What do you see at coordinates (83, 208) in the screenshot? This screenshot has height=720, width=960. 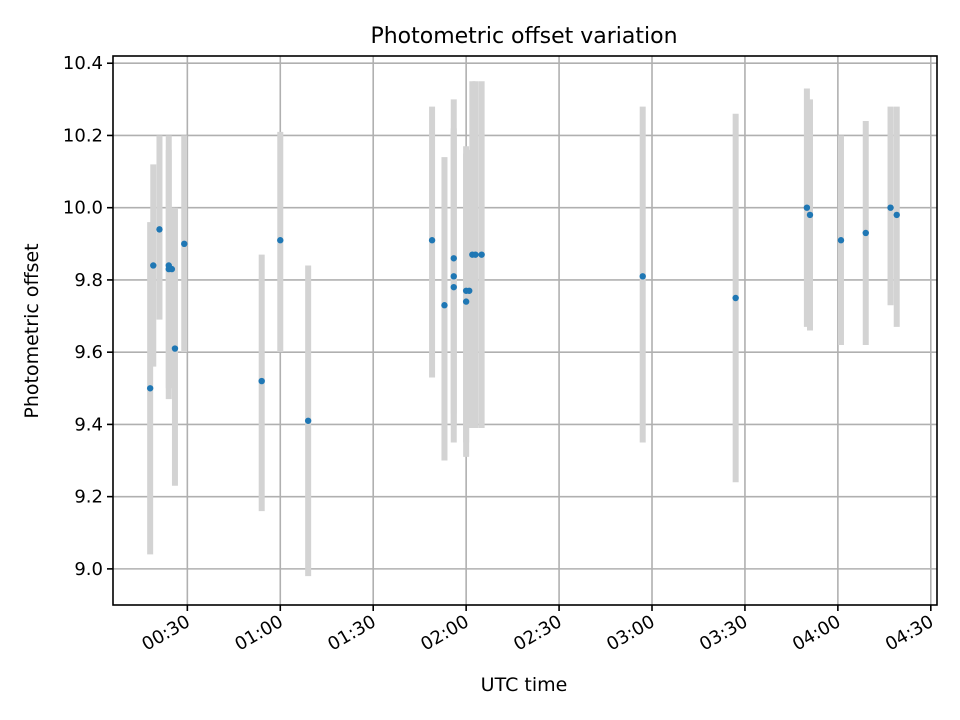 I see `y-tick-label: 10.0` at bounding box center [83, 208].